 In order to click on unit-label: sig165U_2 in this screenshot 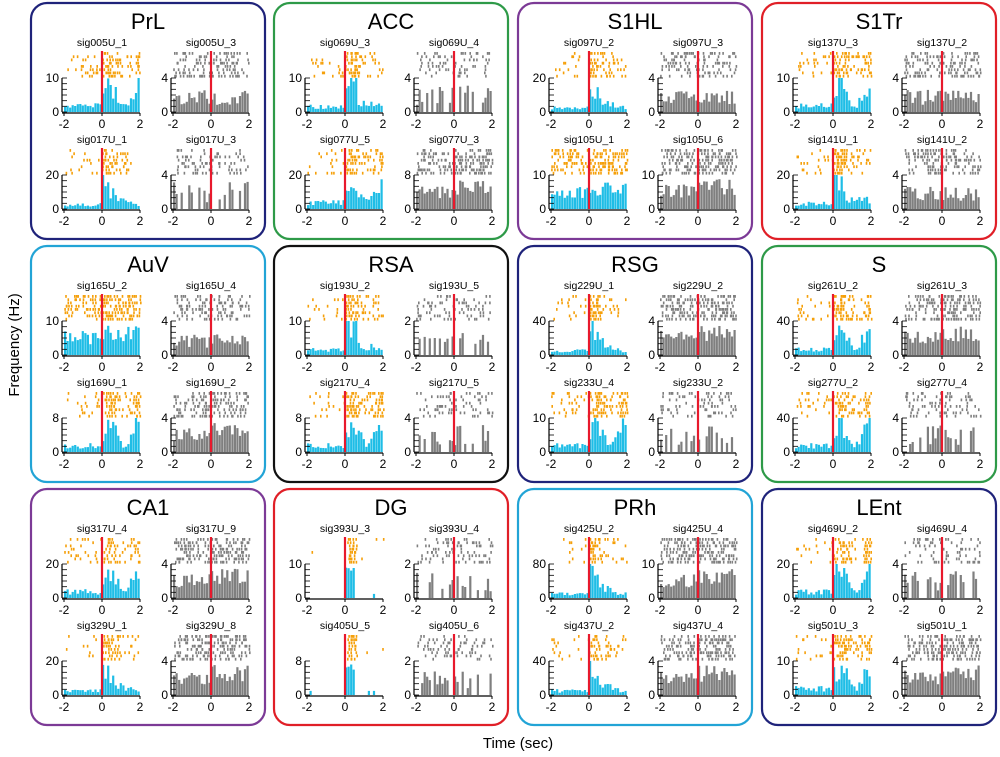, I will do `click(102, 286)`.